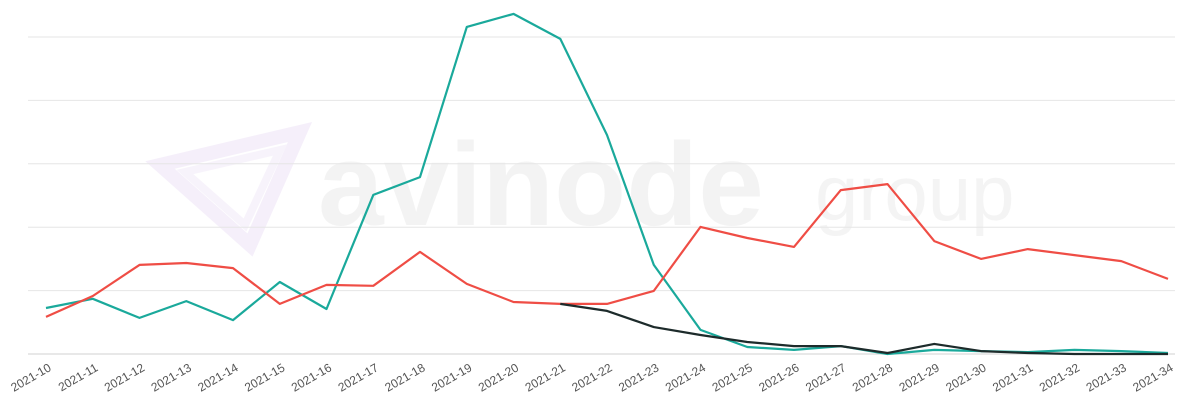 The height and width of the screenshot is (405, 1200). What do you see at coordinates (217, 377) in the screenshot?
I see `x-tick-label: 2021-14` at bounding box center [217, 377].